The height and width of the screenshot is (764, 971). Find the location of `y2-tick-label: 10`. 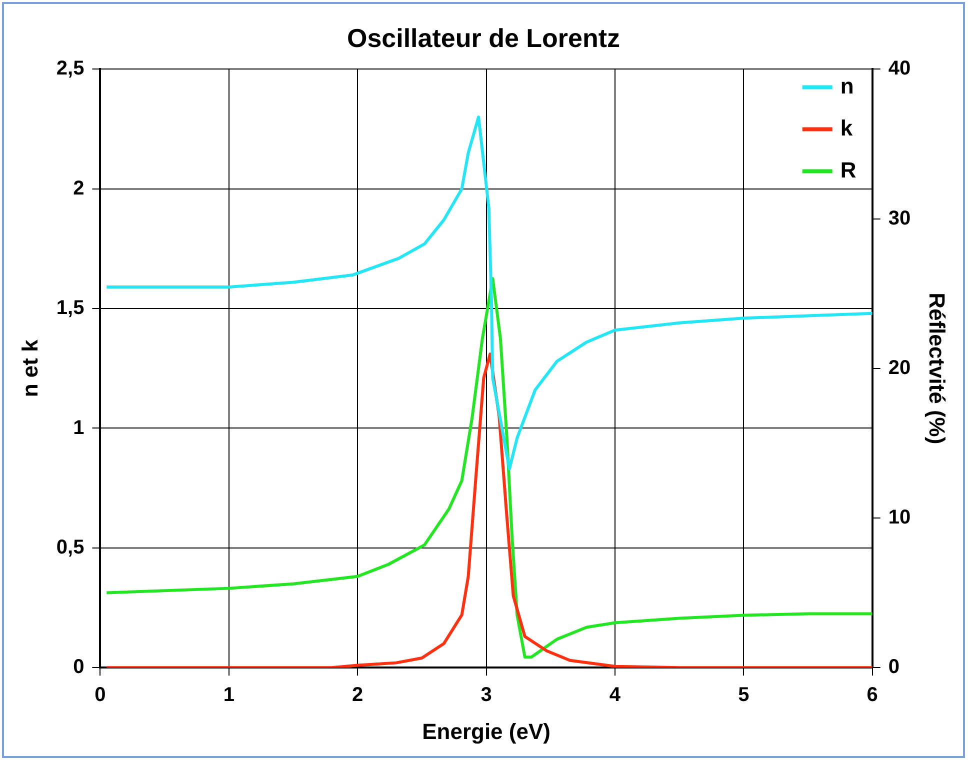

y2-tick-label: 10 is located at coordinates (899, 517).